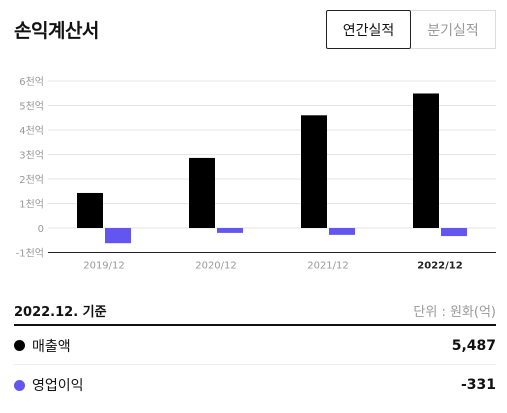 This screenshot has height=413, width=507. I want to click on operating-income-label: 영업이익, so click(58, 386).